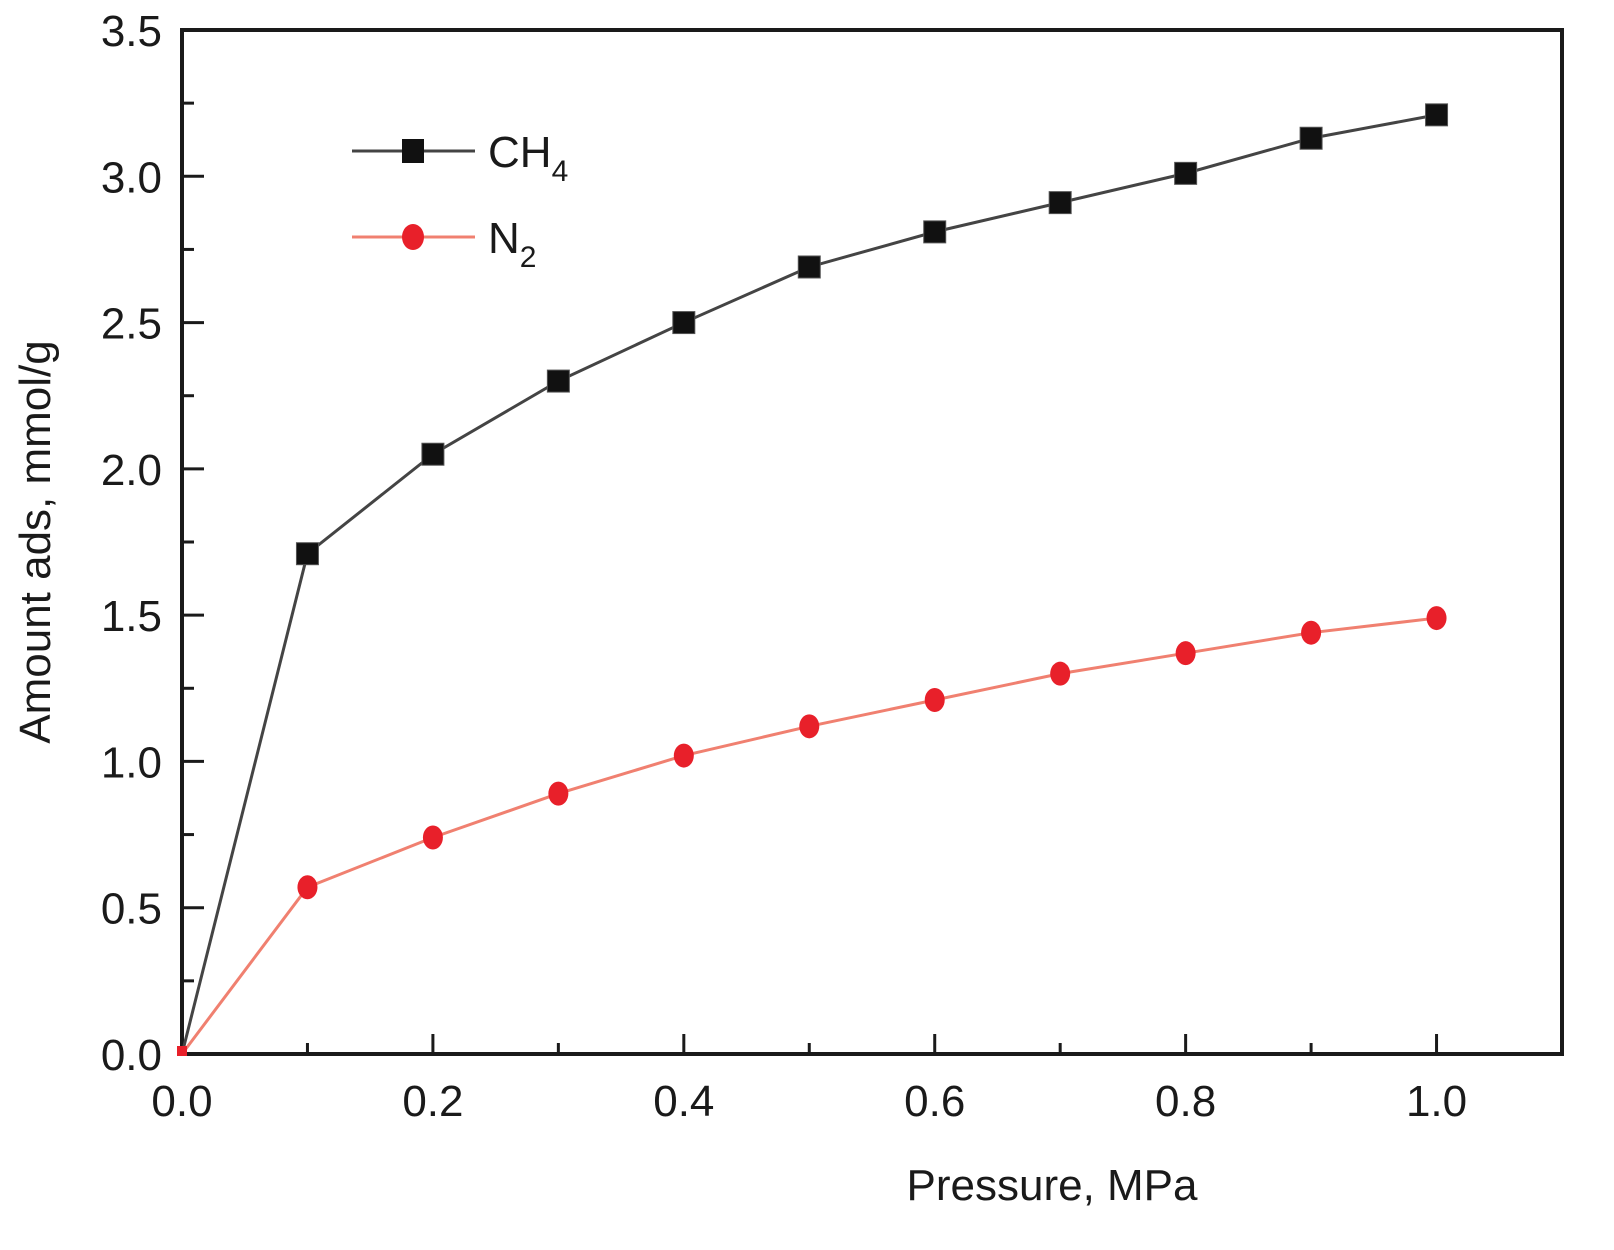 This screenshot has width=1614, height=1250. I want to click on x-axis-ticks: 0.0 0.2 0.4 0.6 0.8 1.0, so click(809, 1080).